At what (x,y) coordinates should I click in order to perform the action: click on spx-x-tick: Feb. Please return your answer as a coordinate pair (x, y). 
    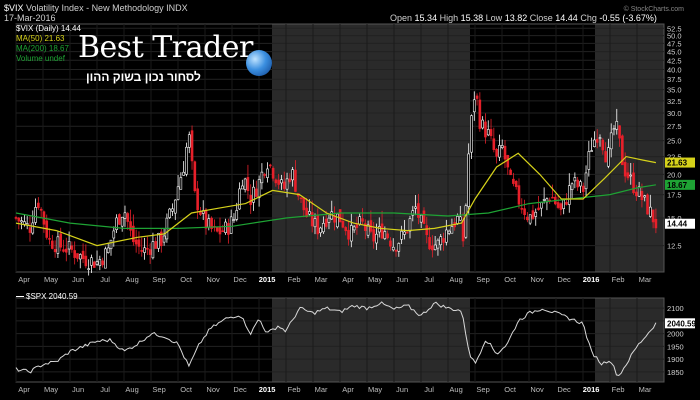
    Looking at the image, I should click on (294, 389).